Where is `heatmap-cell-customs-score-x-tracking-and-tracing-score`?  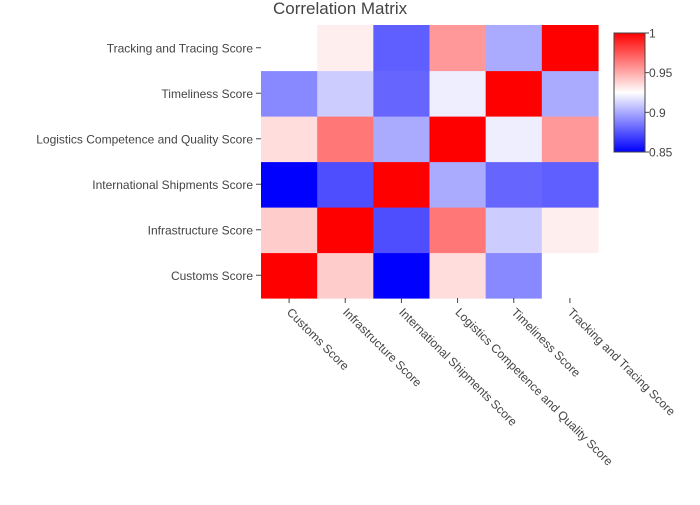
heatmap-cell-customs-score-x-tracking-and-tracing-score is located at coordinates (570, 275).